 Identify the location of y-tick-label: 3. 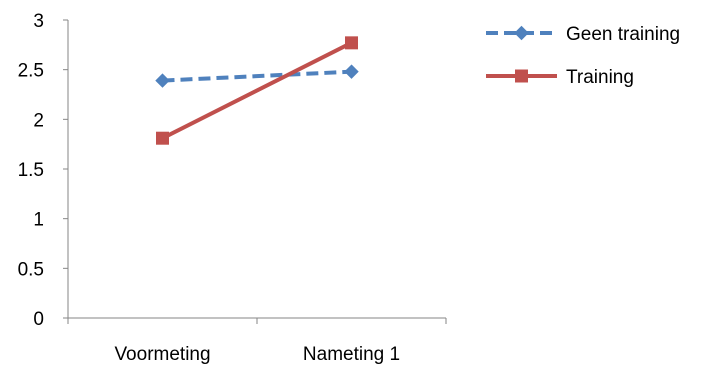
(38, 21).